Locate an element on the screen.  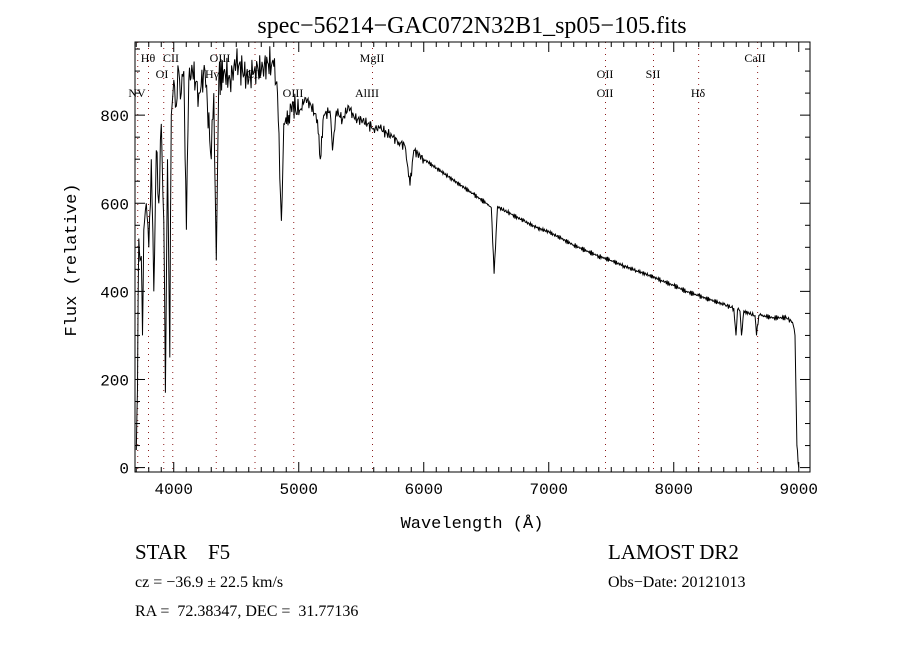
marker-label: Hδ is located at coordinates (698, 93).